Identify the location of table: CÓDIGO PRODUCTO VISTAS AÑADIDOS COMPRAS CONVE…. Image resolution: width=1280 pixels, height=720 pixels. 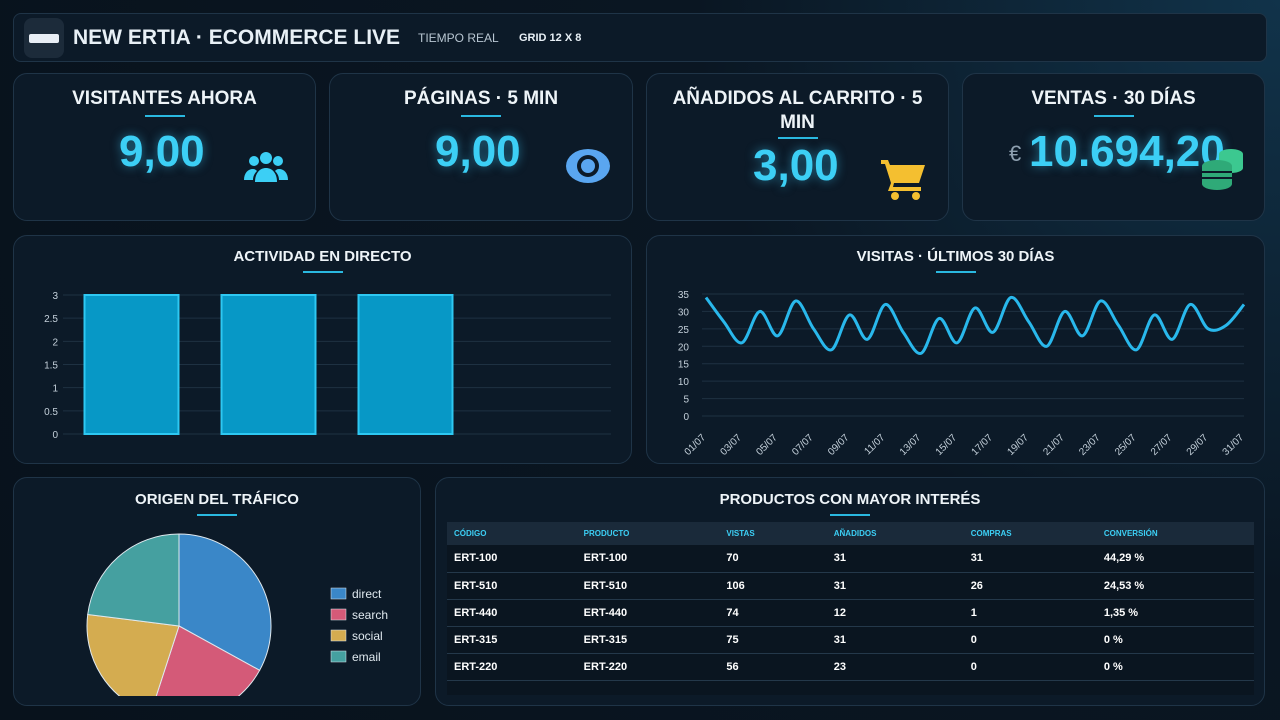
(850, 601).